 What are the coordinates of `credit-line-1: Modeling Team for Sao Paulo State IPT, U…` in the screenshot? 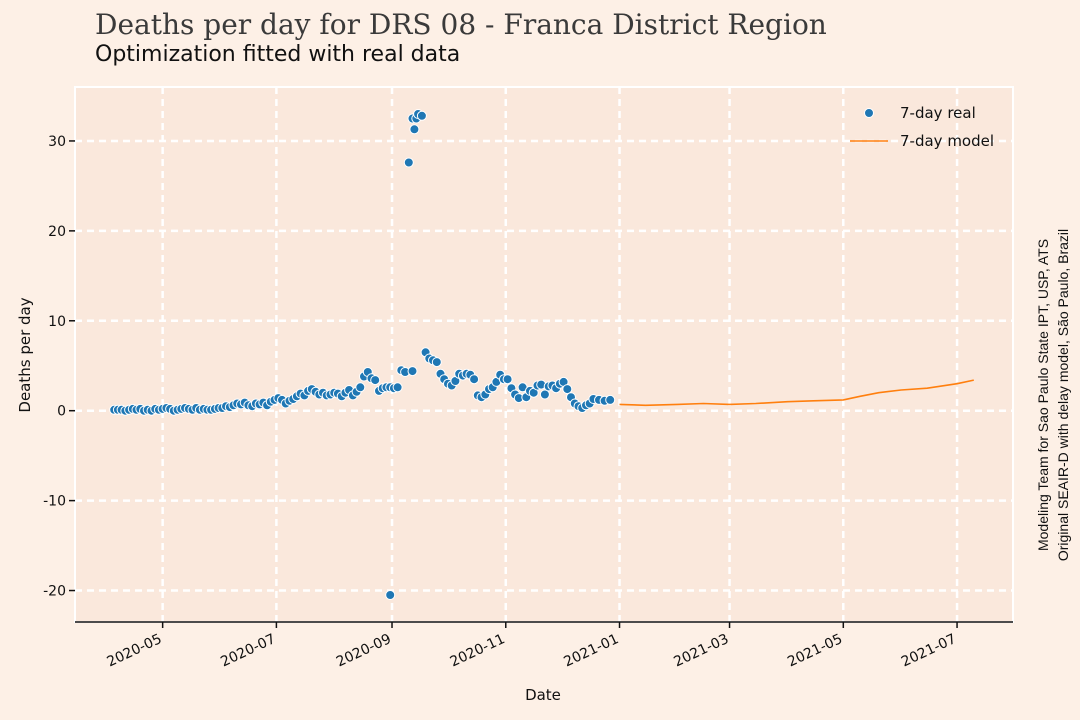 It's located at (1043, 395).